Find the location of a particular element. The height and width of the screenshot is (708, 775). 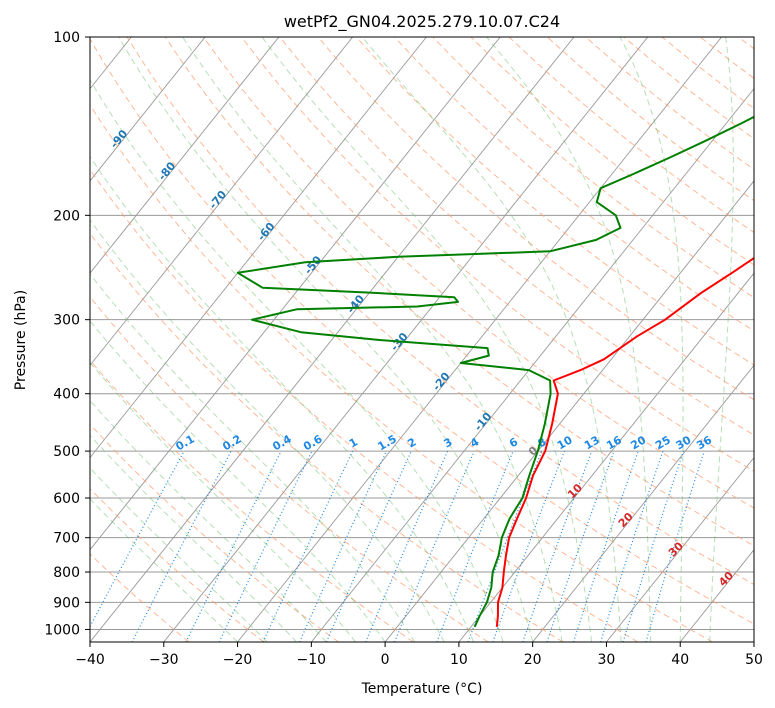

y-tick-label: 200 is located at coordinates (66, 216).